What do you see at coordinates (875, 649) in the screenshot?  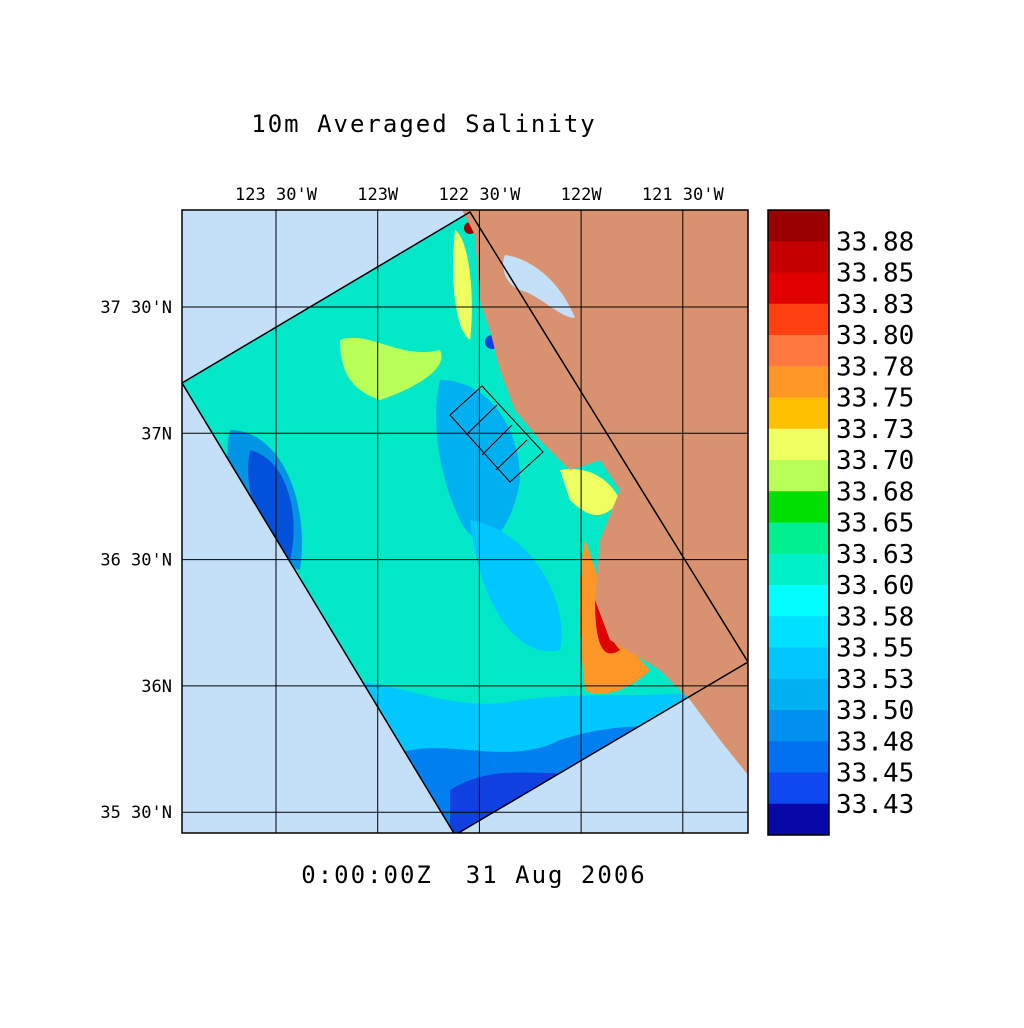 I see `colorbar-label: 33.55` at bounding box center [875, 649].